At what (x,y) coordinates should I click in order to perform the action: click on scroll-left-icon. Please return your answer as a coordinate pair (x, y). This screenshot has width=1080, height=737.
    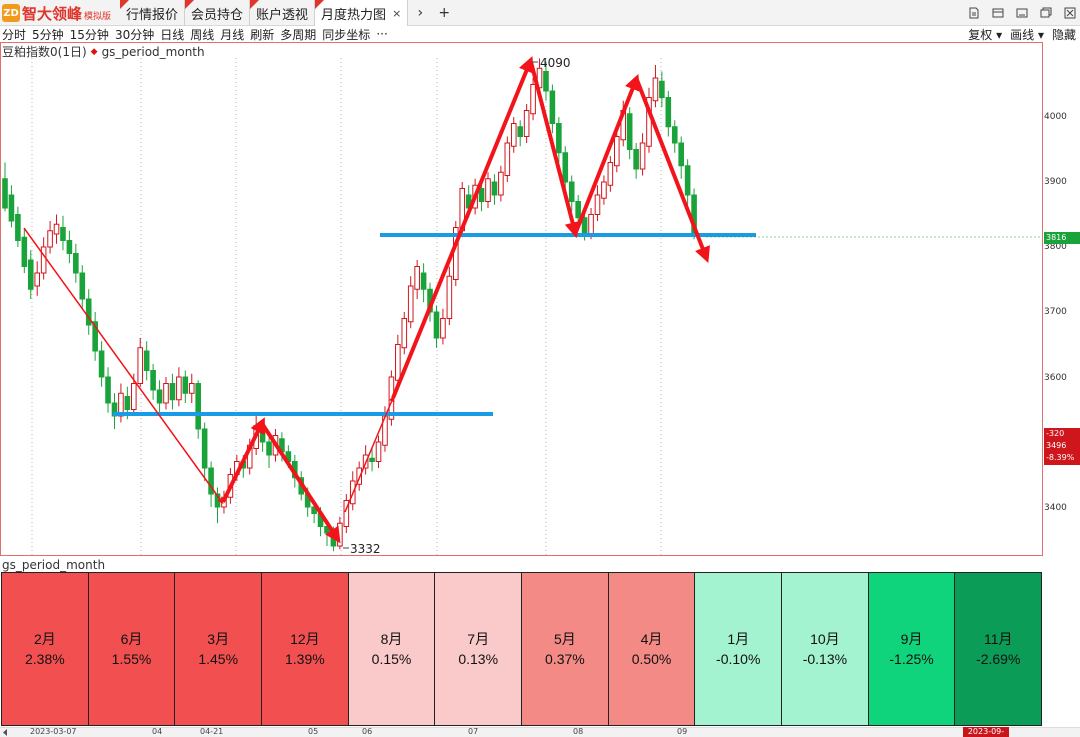
    Looking at the image, I should click on (5, 732).